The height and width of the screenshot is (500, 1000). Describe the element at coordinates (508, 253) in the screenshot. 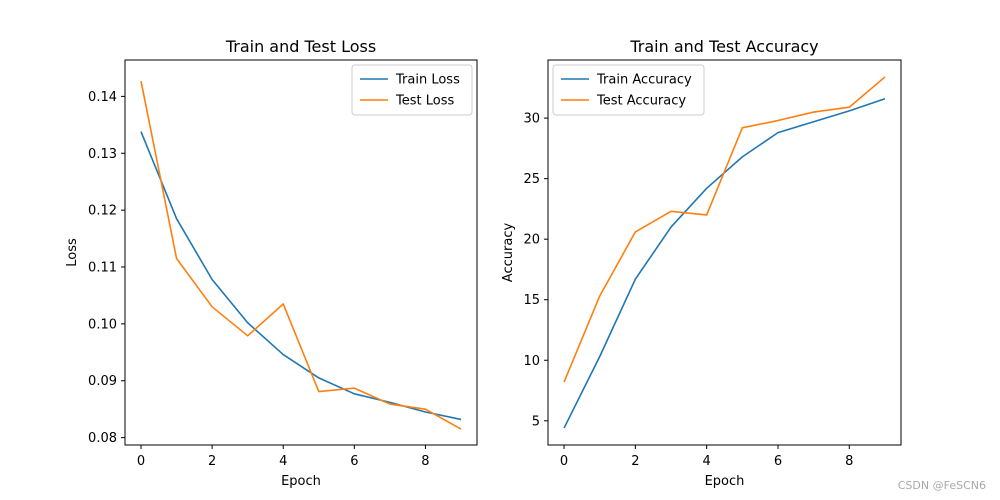

I see `y-axis-label: Accuracy` at that location.